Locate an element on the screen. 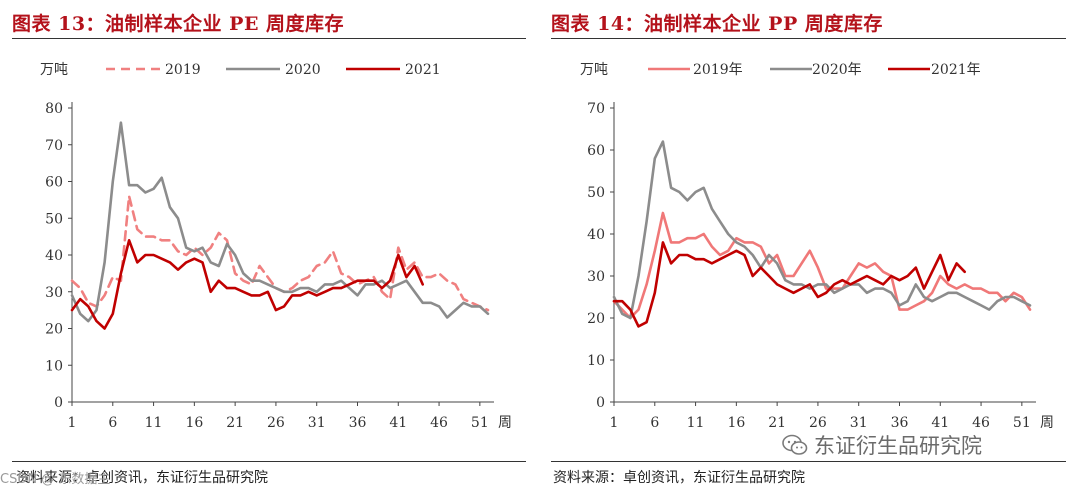  corner-watermark: CSDN @ 东数据主 is located at coordinates (55, 479).